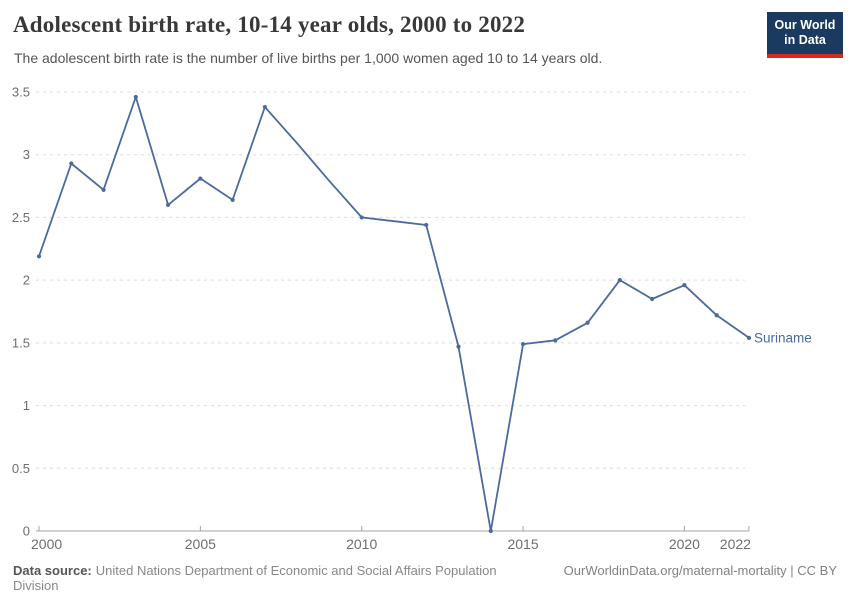 The height and width of the screenshot is (600, 850). What do you see at coordinates (26, 280) in the screenshot?
I see `y-tick-label: 2` at bounding box center [26, 280].